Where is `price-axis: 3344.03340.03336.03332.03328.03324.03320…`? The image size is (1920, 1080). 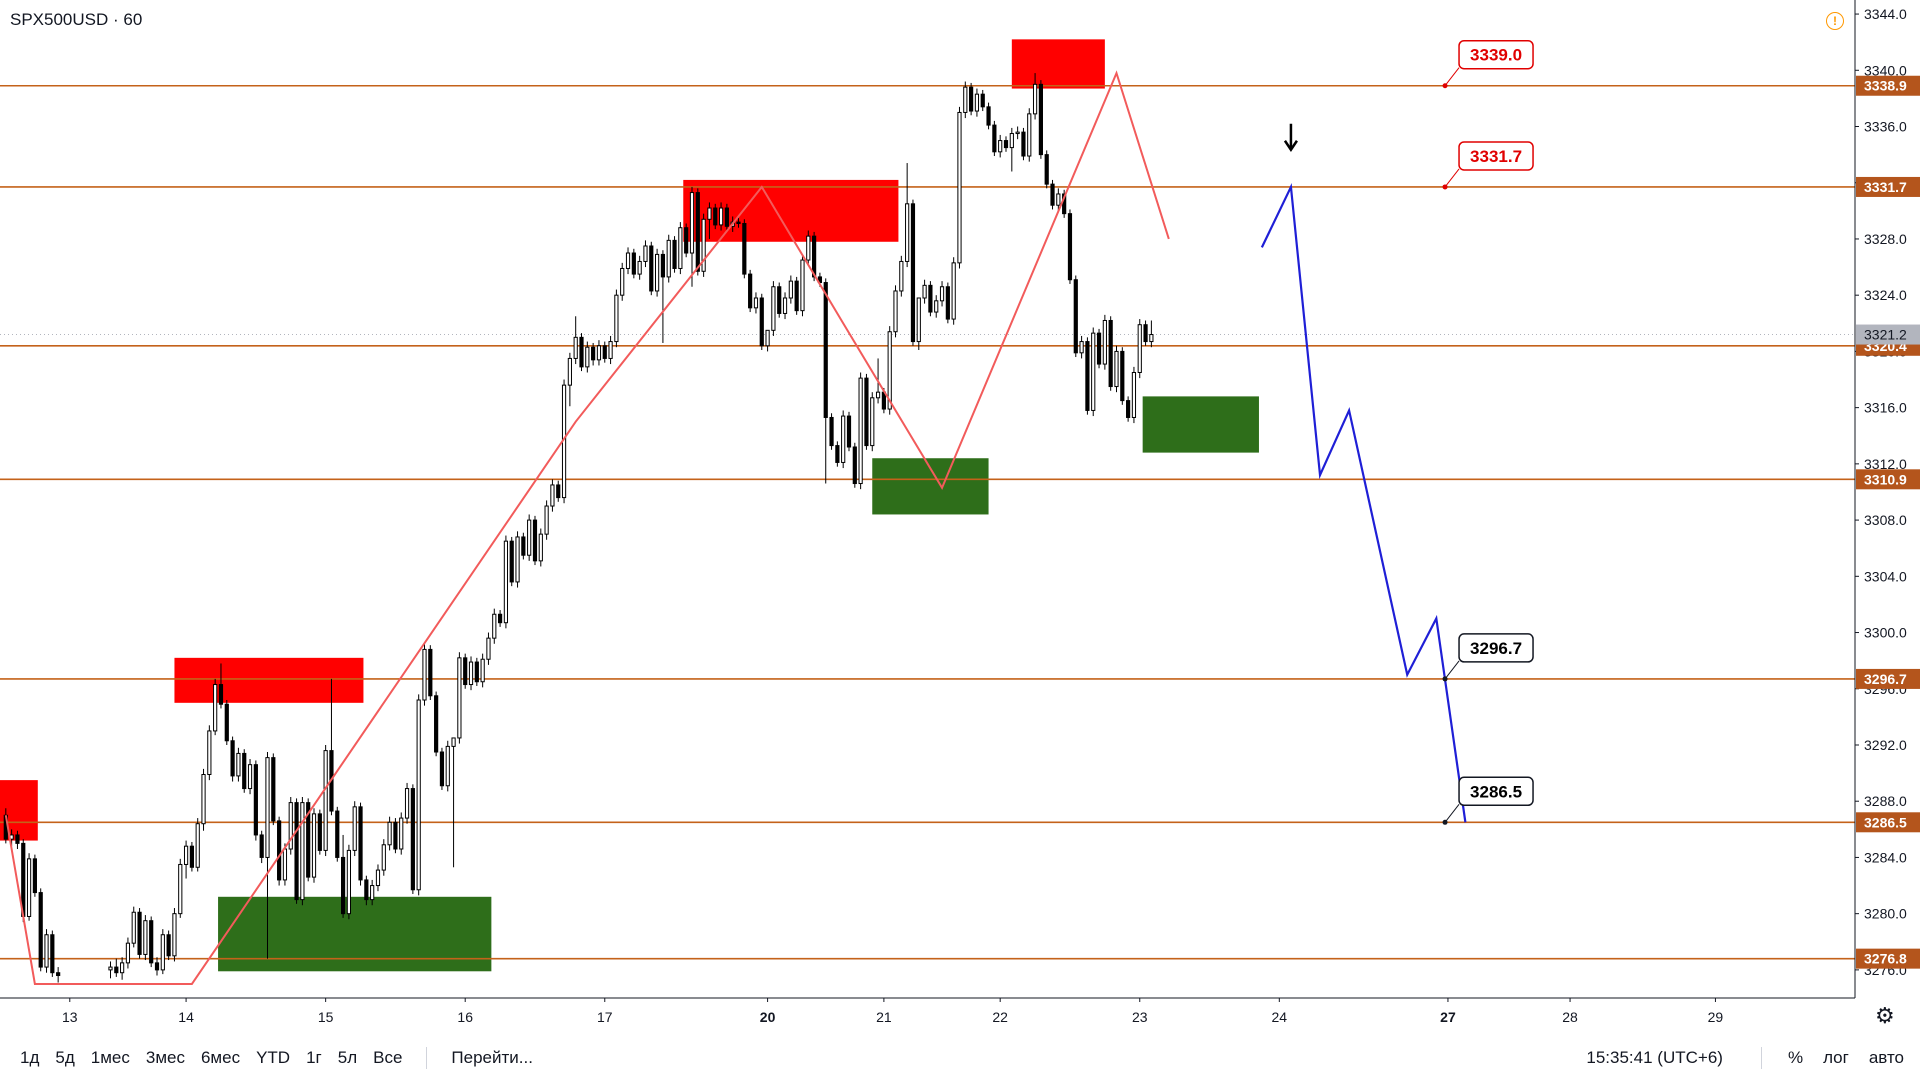
price-axis: 3344.03340.03336.03332.03328.03324.03320… is located at coordinates (1887, 499).